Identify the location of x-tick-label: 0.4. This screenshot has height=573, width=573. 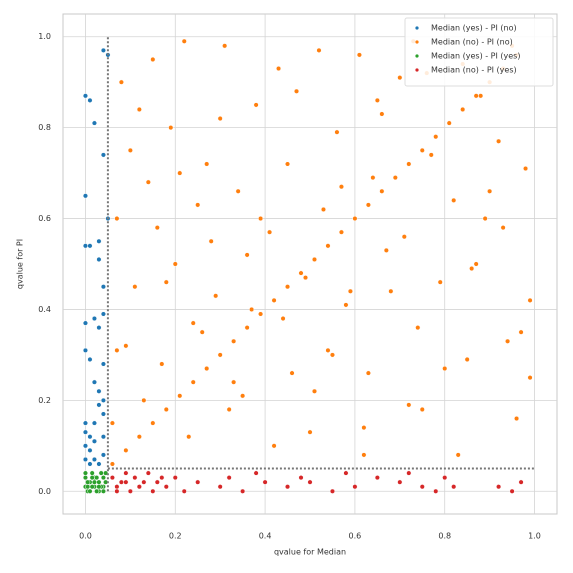
(265, 536).